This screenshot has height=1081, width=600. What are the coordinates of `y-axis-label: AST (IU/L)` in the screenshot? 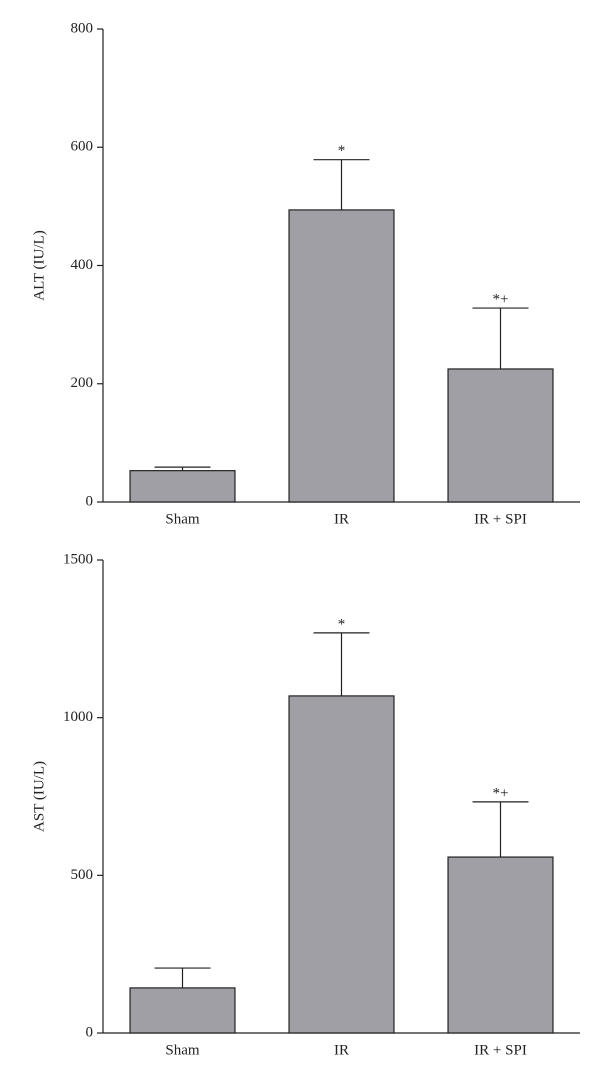 It's located at (39, 796).